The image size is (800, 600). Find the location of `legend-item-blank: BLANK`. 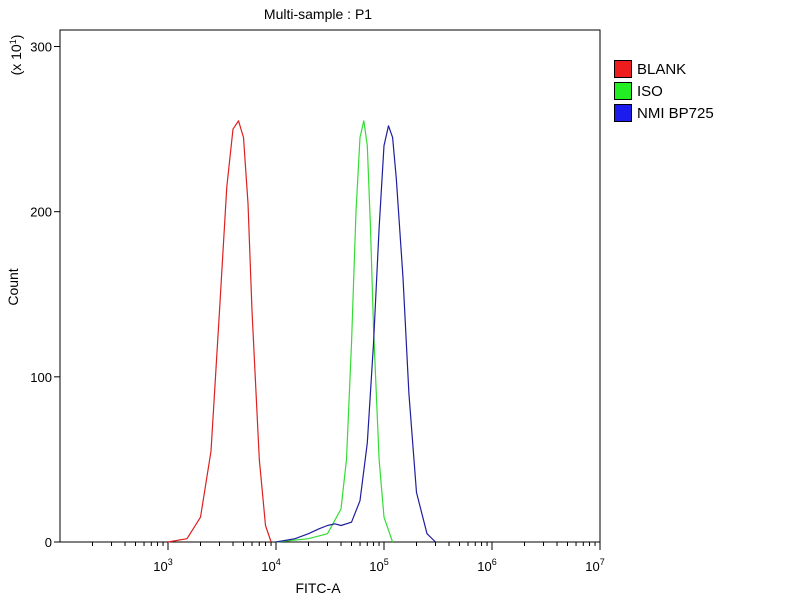

legend-item-blank: BLANK is located at coordinates (664, 69).